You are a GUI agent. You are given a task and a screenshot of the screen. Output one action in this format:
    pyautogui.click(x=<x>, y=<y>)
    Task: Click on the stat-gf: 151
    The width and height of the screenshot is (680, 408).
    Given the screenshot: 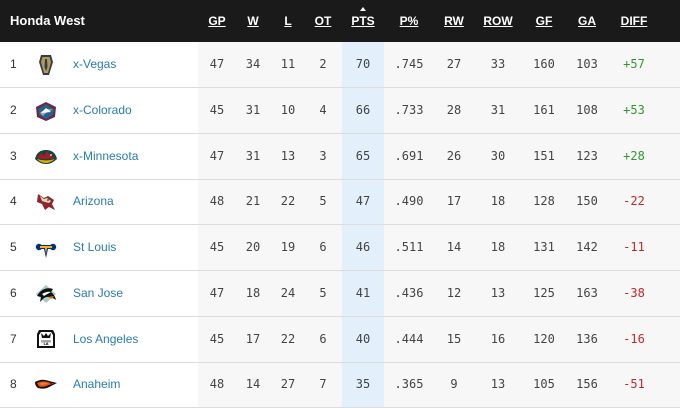 What is the action you would take?
    pyautogui.click(x=544, y=155)
    